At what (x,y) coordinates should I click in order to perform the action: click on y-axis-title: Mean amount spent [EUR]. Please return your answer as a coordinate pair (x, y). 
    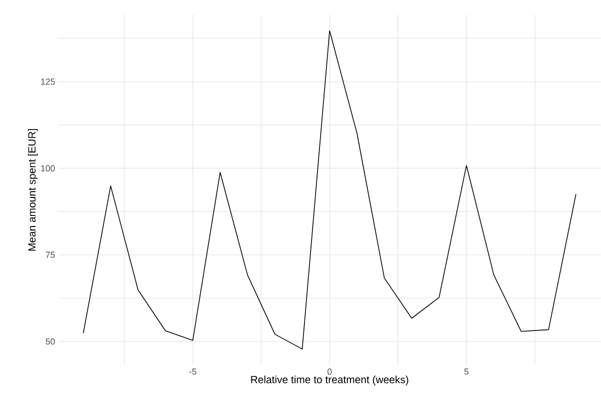
    Looking at the image, I should click on (33, 190).